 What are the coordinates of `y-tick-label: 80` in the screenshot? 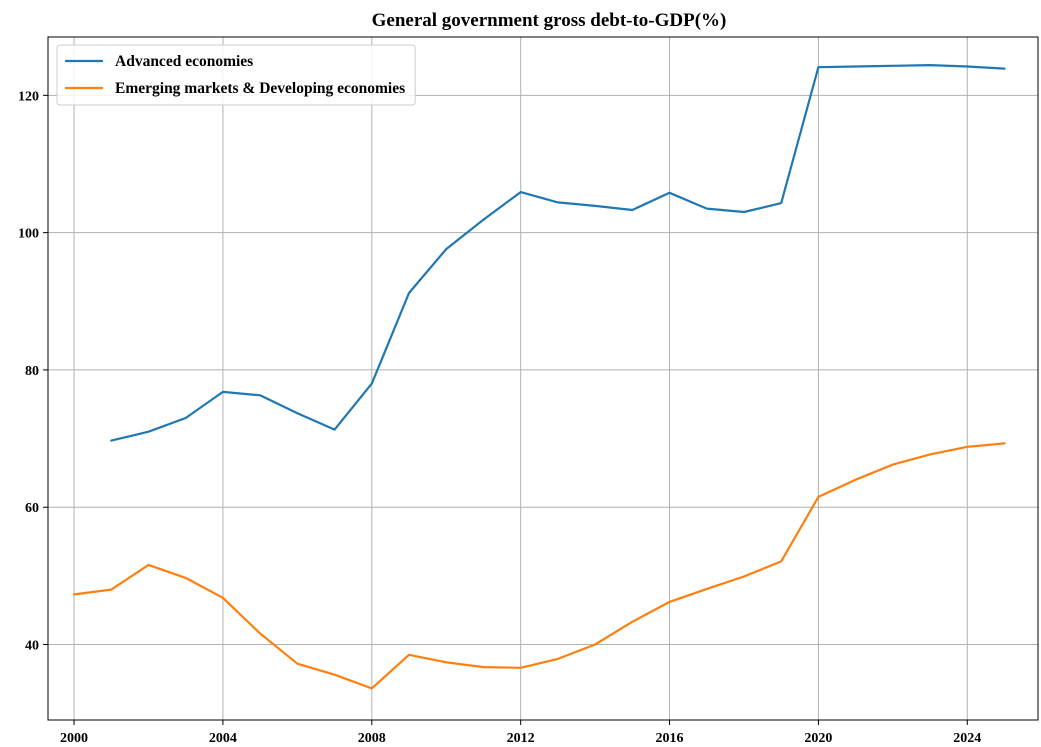 It's located at (32, 371).